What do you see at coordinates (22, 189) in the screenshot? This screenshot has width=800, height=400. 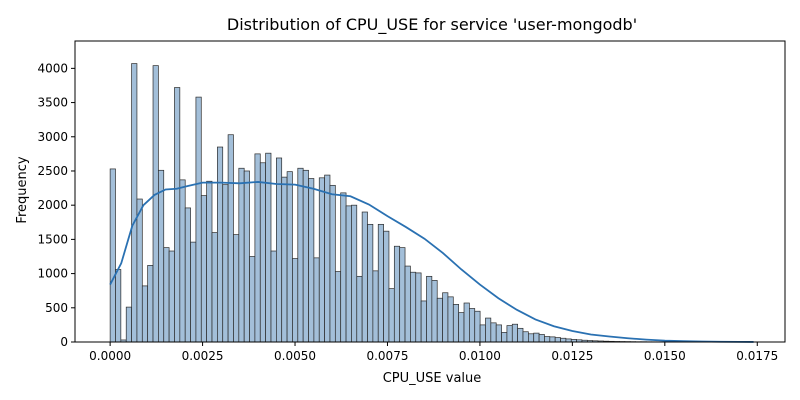 I see `y-axis-title: Frequency` at bounding box center [22, 189].